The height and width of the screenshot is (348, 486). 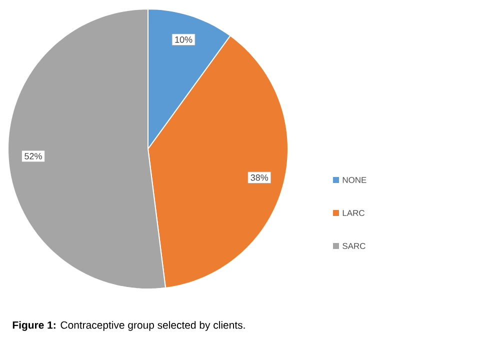 I want to click on data-label: 52%, so click(x=33, y=156).